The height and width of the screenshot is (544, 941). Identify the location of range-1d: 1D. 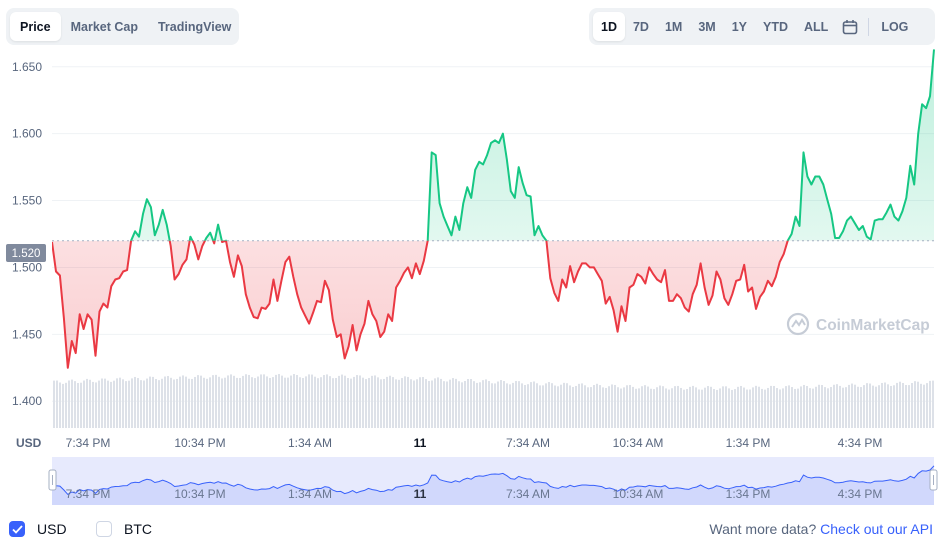
(609, 26).